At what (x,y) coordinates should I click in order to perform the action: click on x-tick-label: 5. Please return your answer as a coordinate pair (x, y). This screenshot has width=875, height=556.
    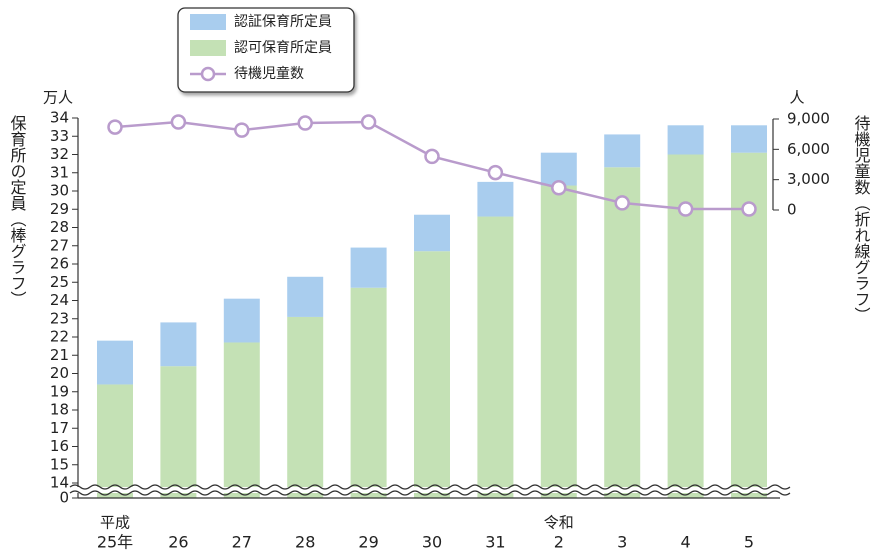
    Looking at the image, I should click on (749, 542).